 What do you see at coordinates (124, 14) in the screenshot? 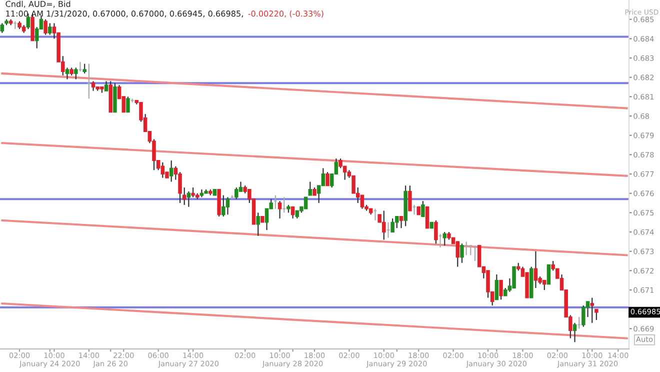
I see `text: 11:00 AM 1/31/2020, 0.67000, 0.67000, 0.66945, 0.66985,` at bounding box center [124, 14].